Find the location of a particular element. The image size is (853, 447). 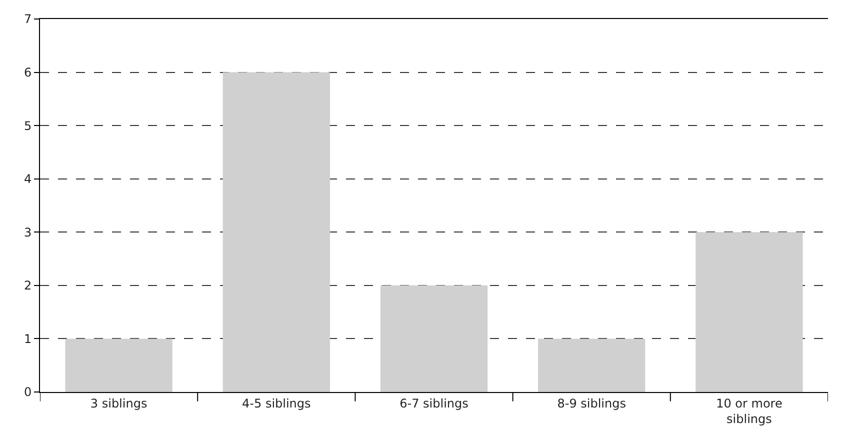

y-tick-label: 4 is located at coordinates (28, 179).